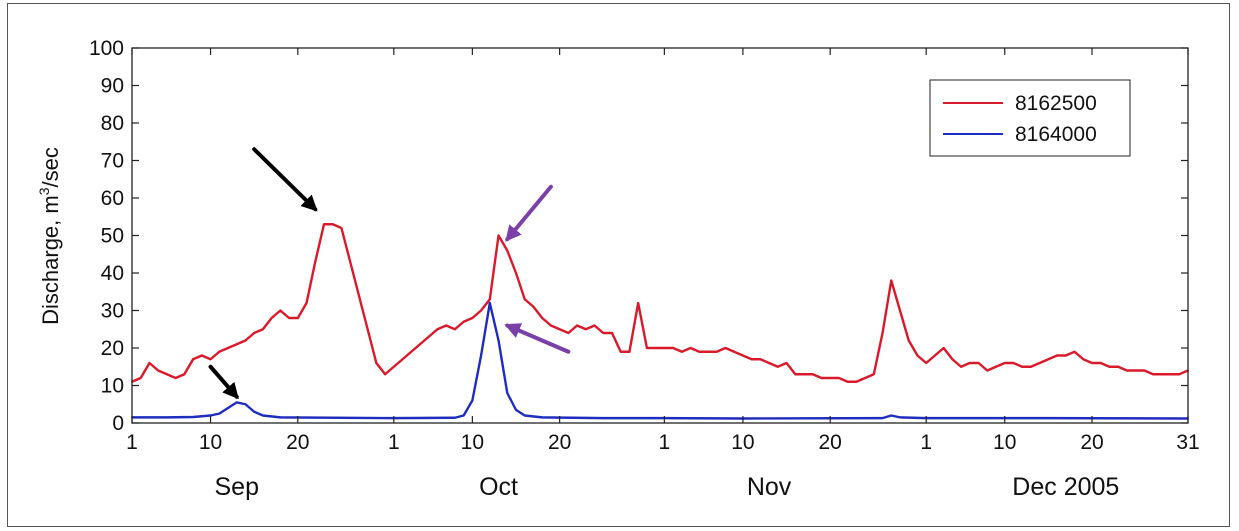 This screenshot has width=1239, height=531. I want to click on month-label-3: Dec 2005, so click(1065, 487).